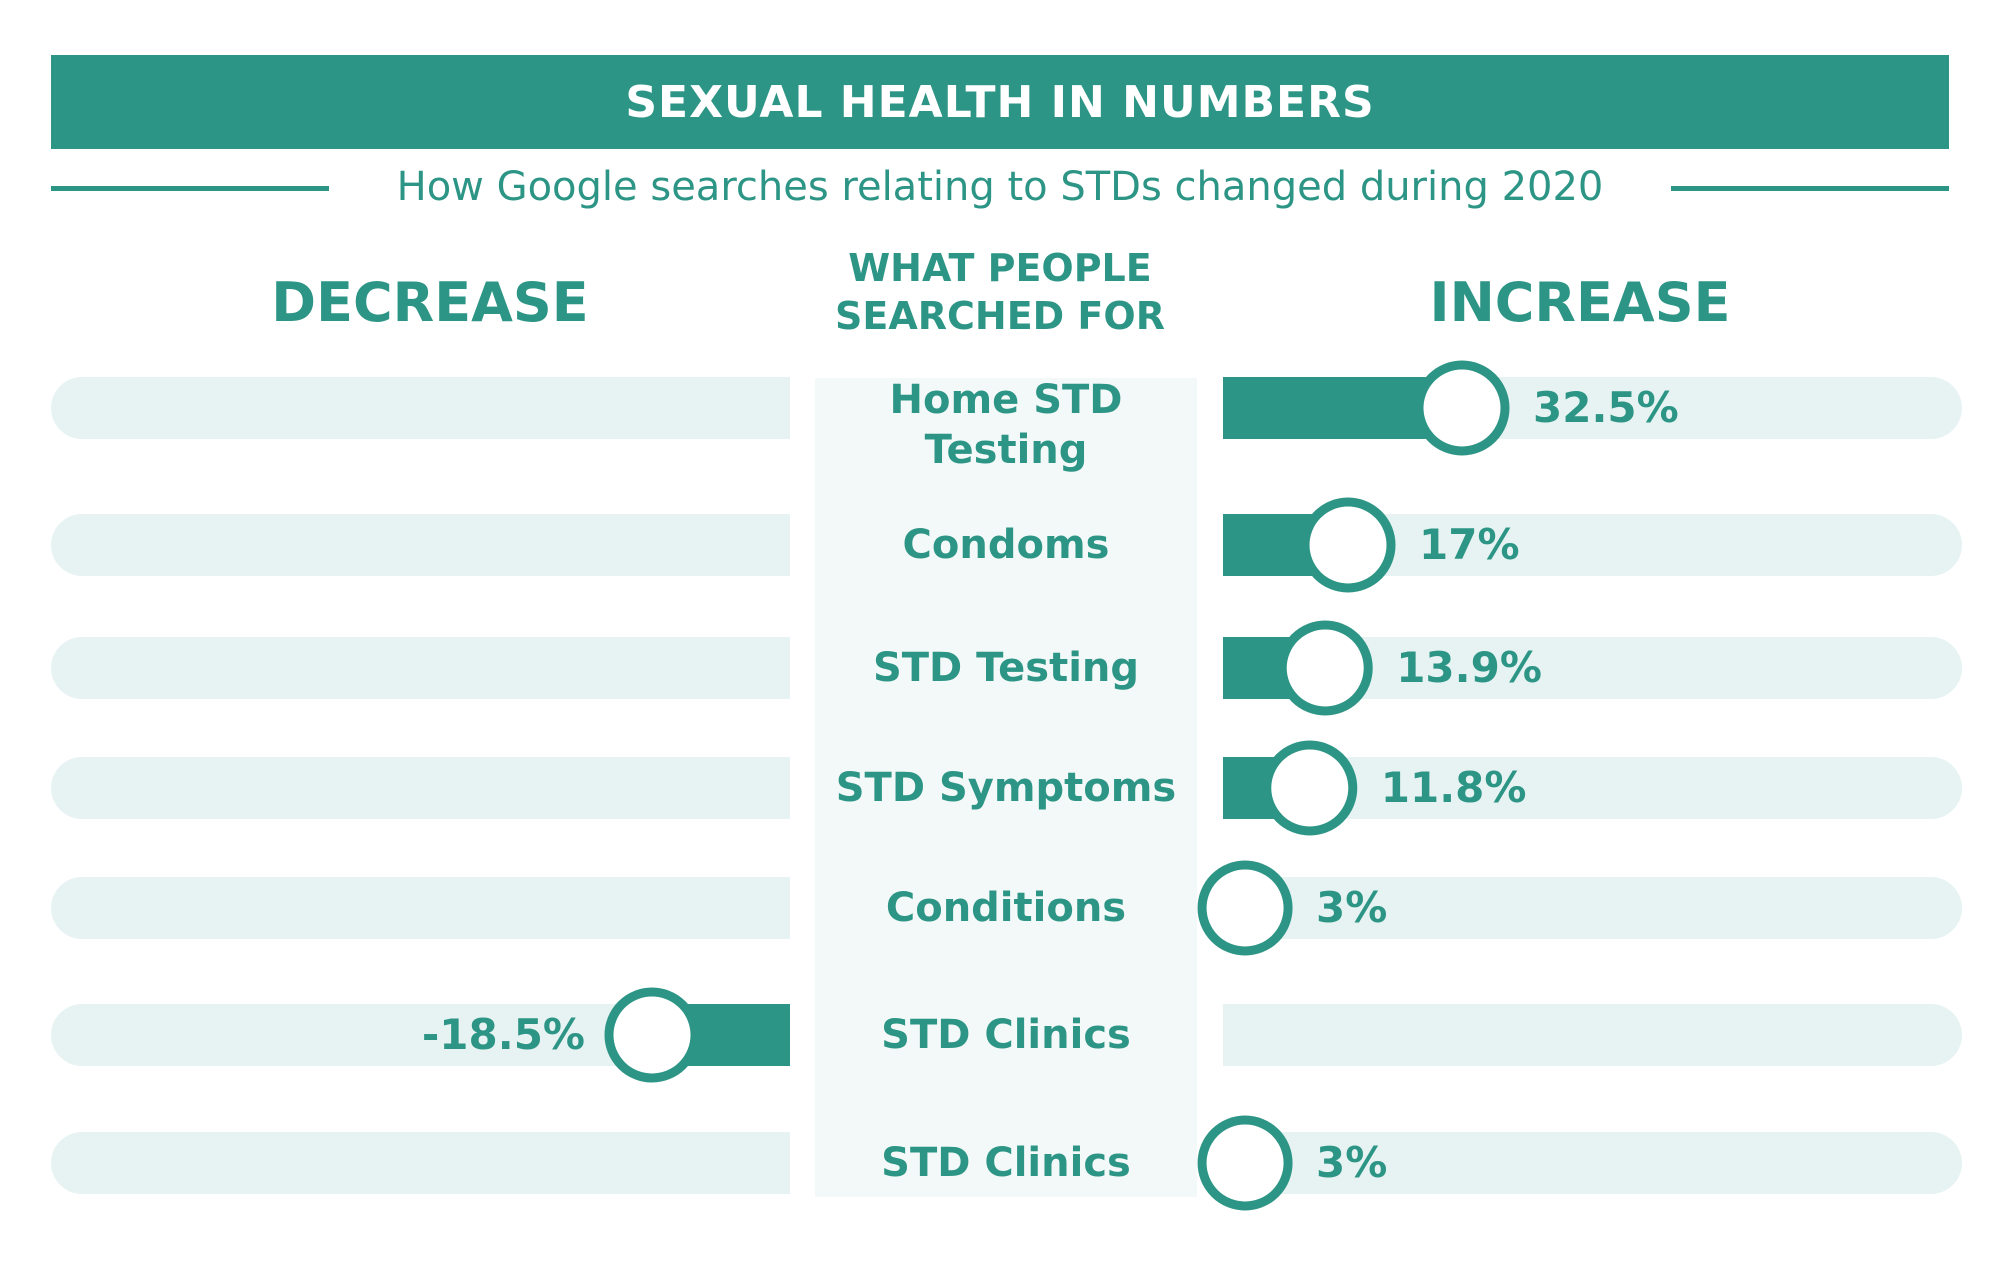  I want to click on middle-heading-line1: WHAT PEOPLE, so click(1000, 268).